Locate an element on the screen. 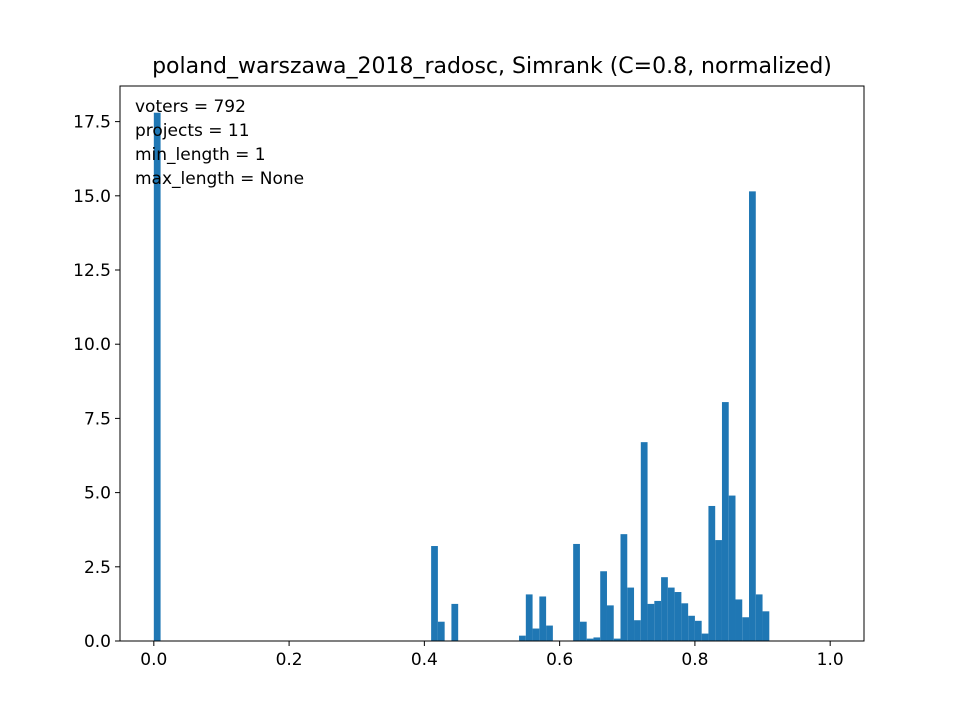  x-tick-label: 0.4 is located at coordinates (424, 660).